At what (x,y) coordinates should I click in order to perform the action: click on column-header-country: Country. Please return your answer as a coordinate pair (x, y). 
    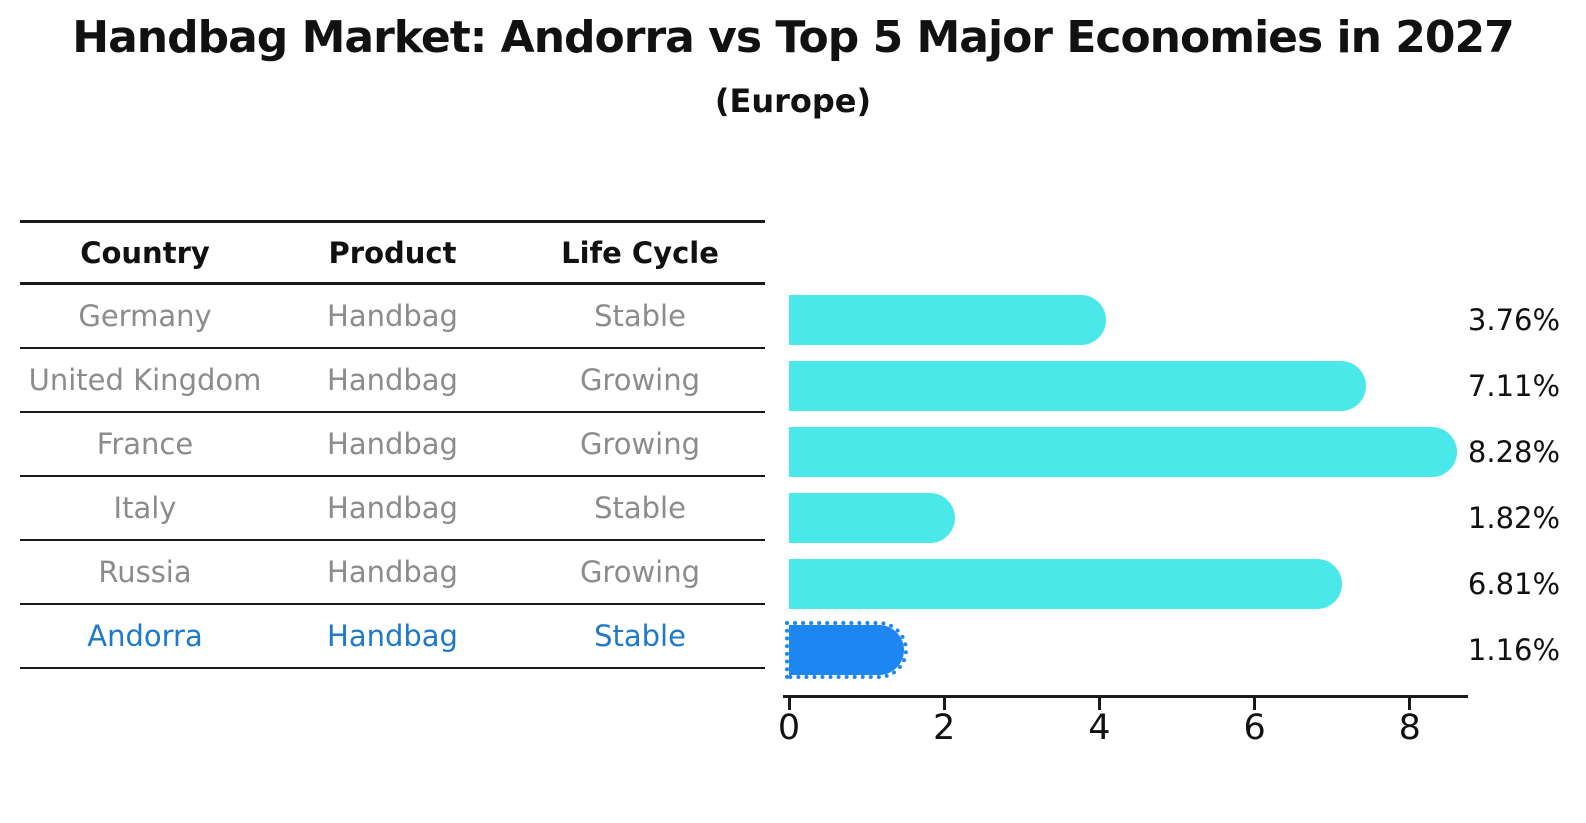
    Looking at the image, I should click on (145, 252).